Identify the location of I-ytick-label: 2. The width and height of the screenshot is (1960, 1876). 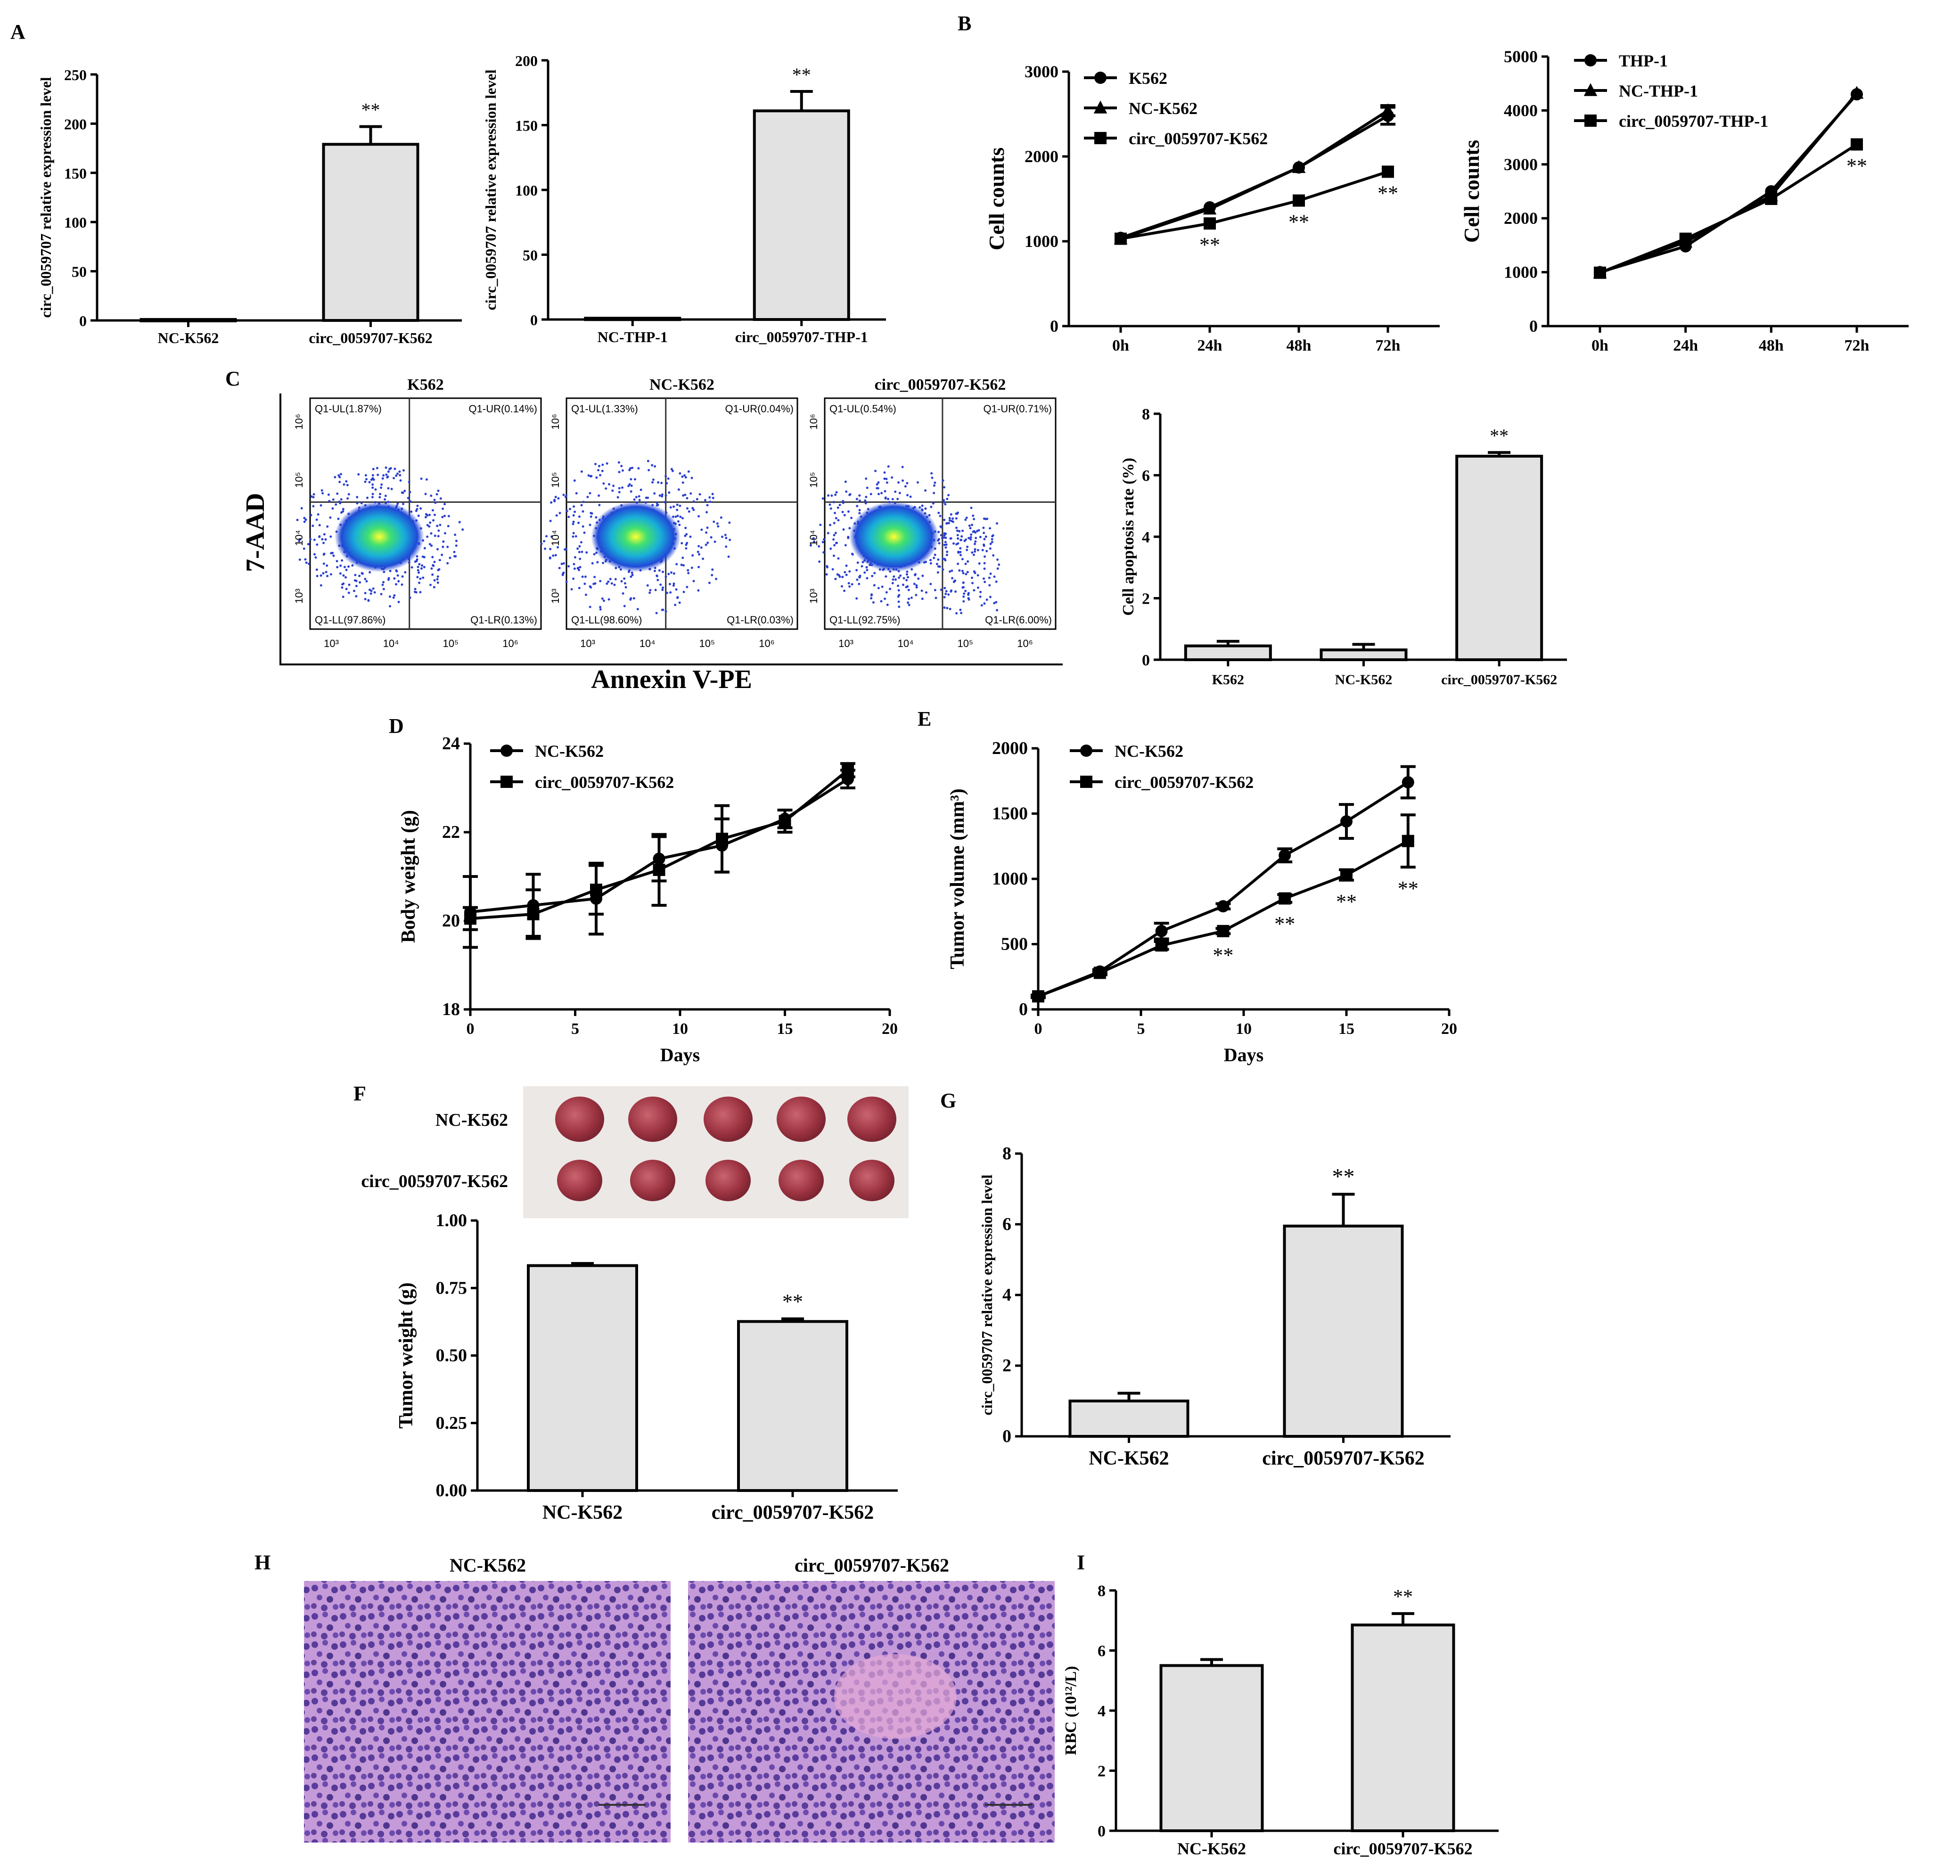
(1102, 1771).